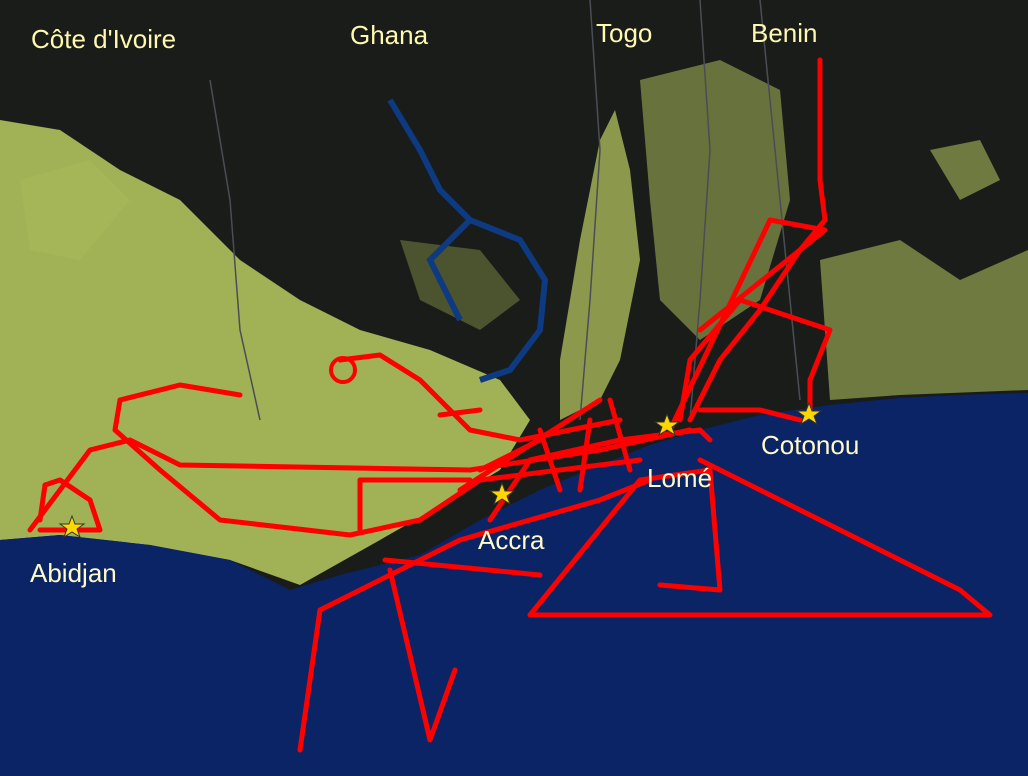 The width and height of the screenshot is (1028, 776). Describe the element at coordinates (680, 478) in the screenshot. I see `city-label-lome: Lomé` at that location.